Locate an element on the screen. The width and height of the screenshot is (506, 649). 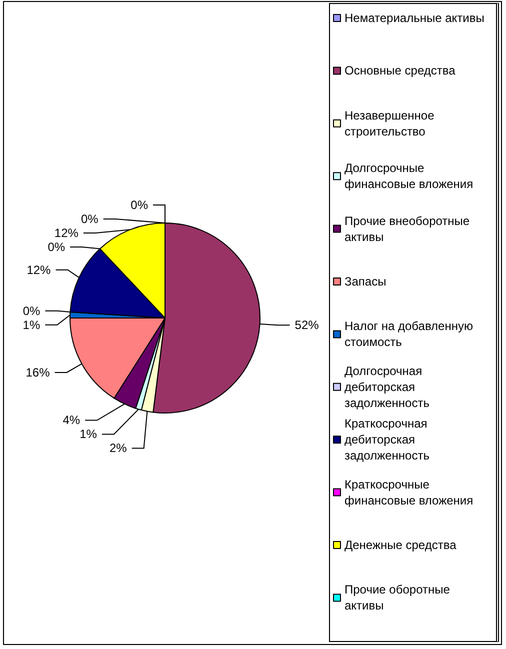
legend-label: Прочие оборотные активы is located at coordinates (397, 597).